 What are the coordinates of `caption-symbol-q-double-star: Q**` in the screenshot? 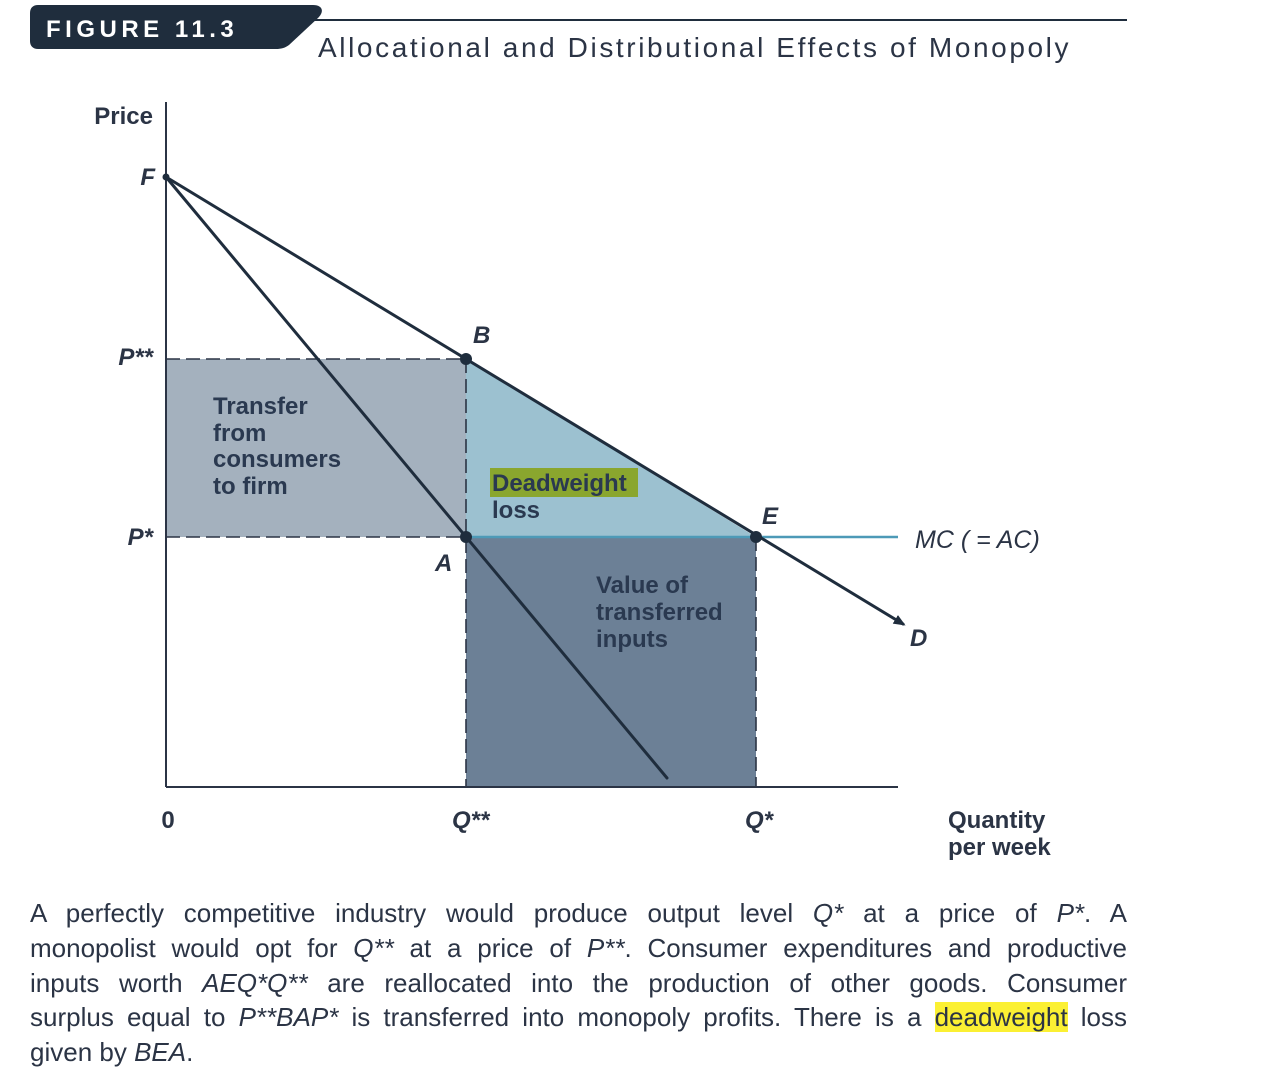 It's located at (373, 947).